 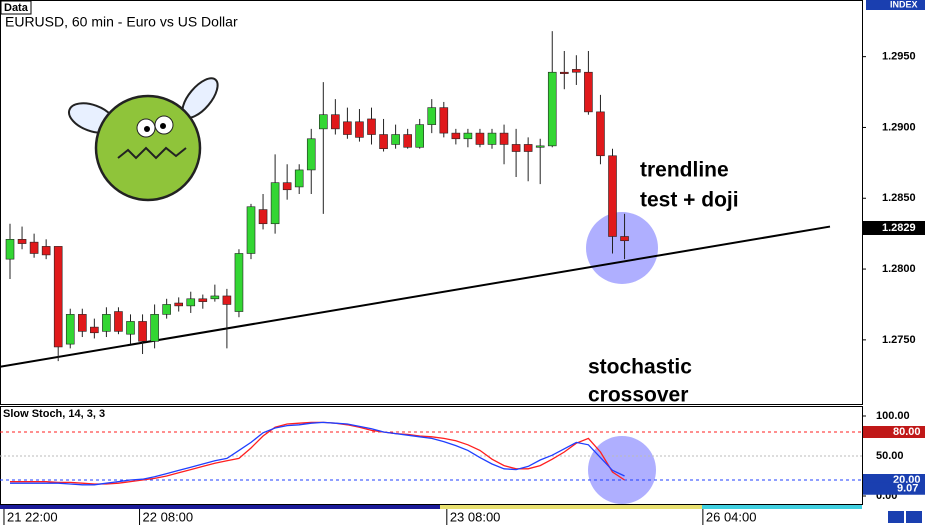 What do you see at coordinates (899, 57) in the screenshot?
I see `y-tick-label: 1.2950` at bounding box center [899, 57].